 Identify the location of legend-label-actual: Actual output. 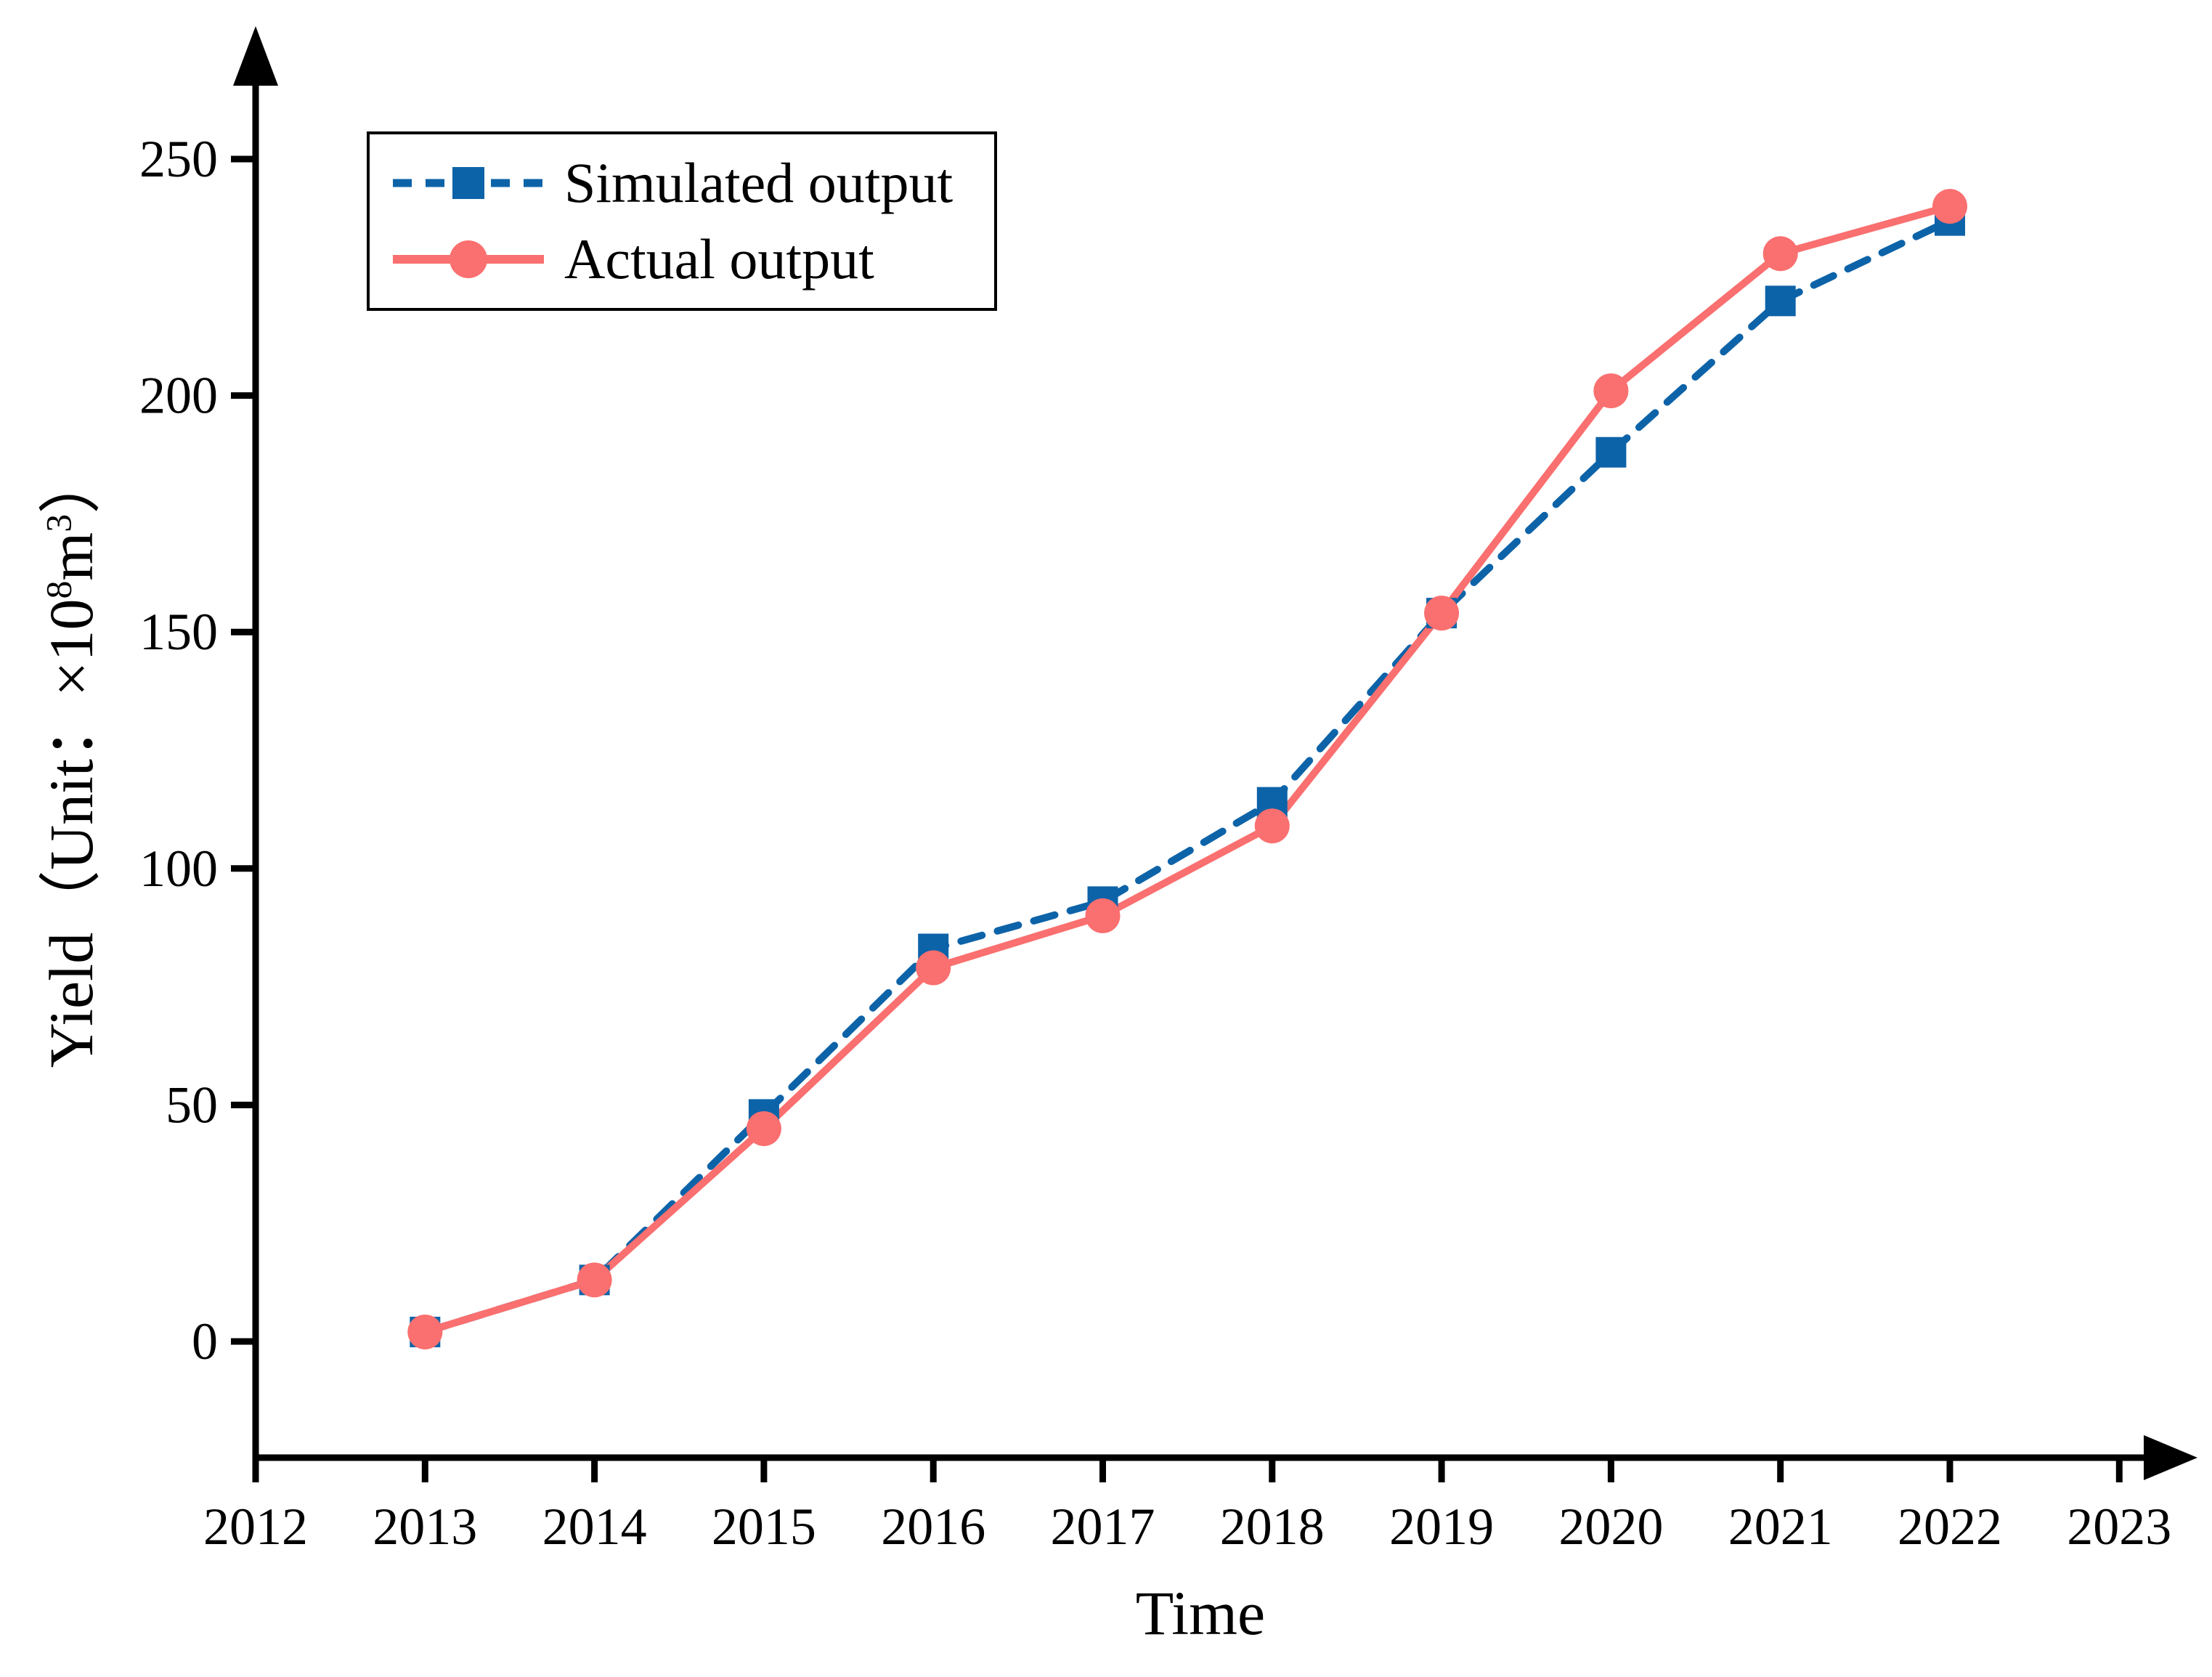
(719, 259).